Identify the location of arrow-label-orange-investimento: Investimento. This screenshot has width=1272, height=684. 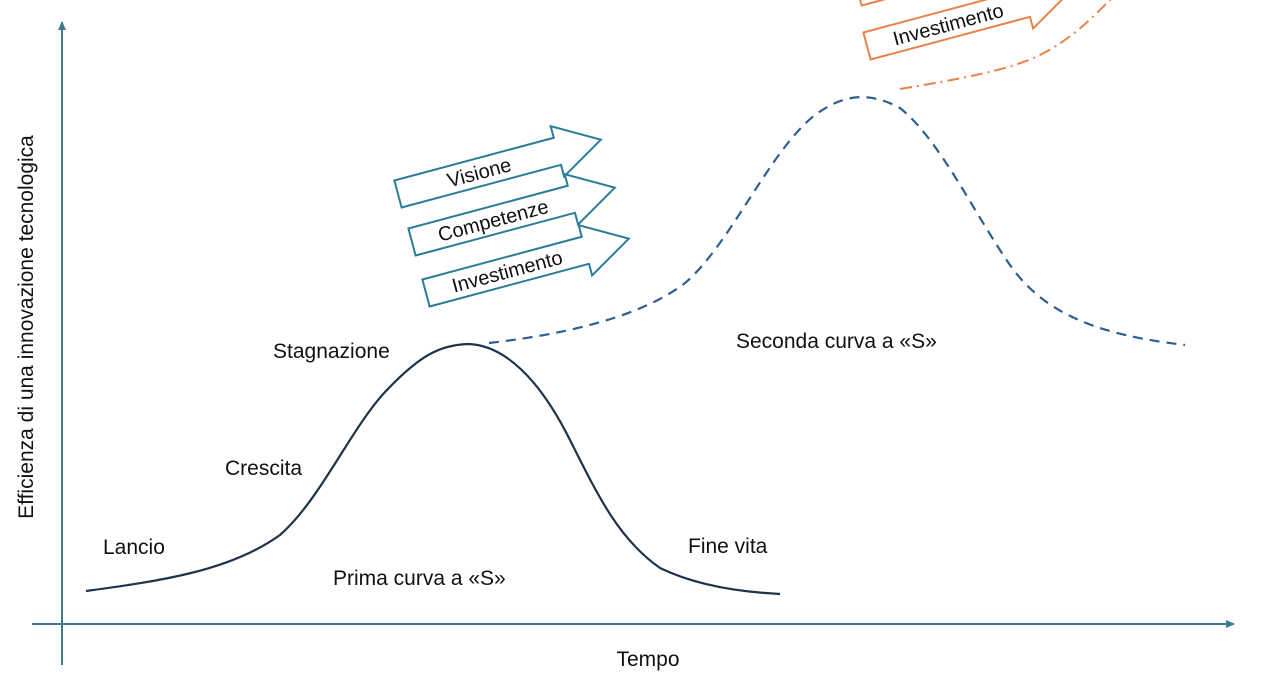
(948, 25).